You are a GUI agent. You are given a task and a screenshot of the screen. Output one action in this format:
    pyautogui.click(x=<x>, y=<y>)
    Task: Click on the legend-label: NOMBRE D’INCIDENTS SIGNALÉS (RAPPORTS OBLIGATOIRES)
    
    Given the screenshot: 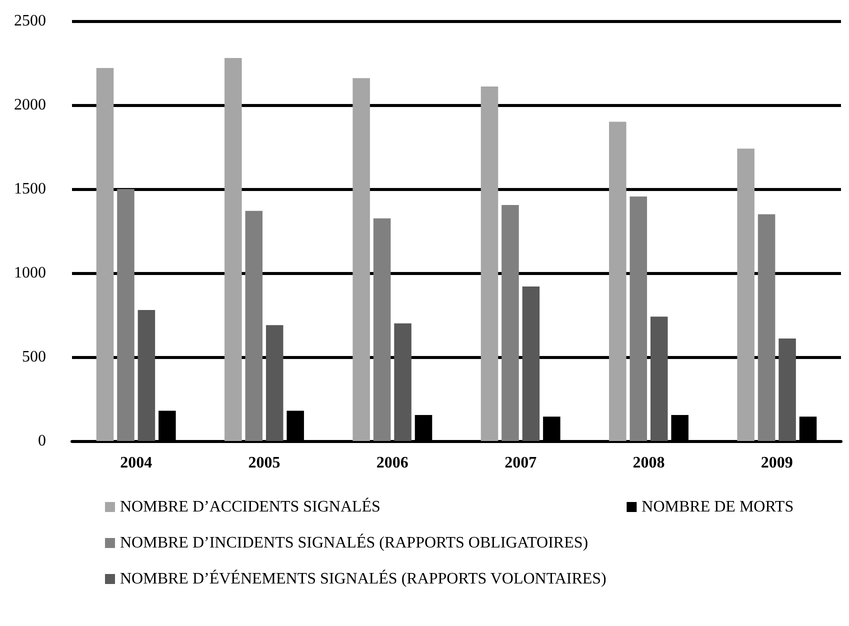 What is the action you would take?
    pyautogui.click(x=354, y=543)
    